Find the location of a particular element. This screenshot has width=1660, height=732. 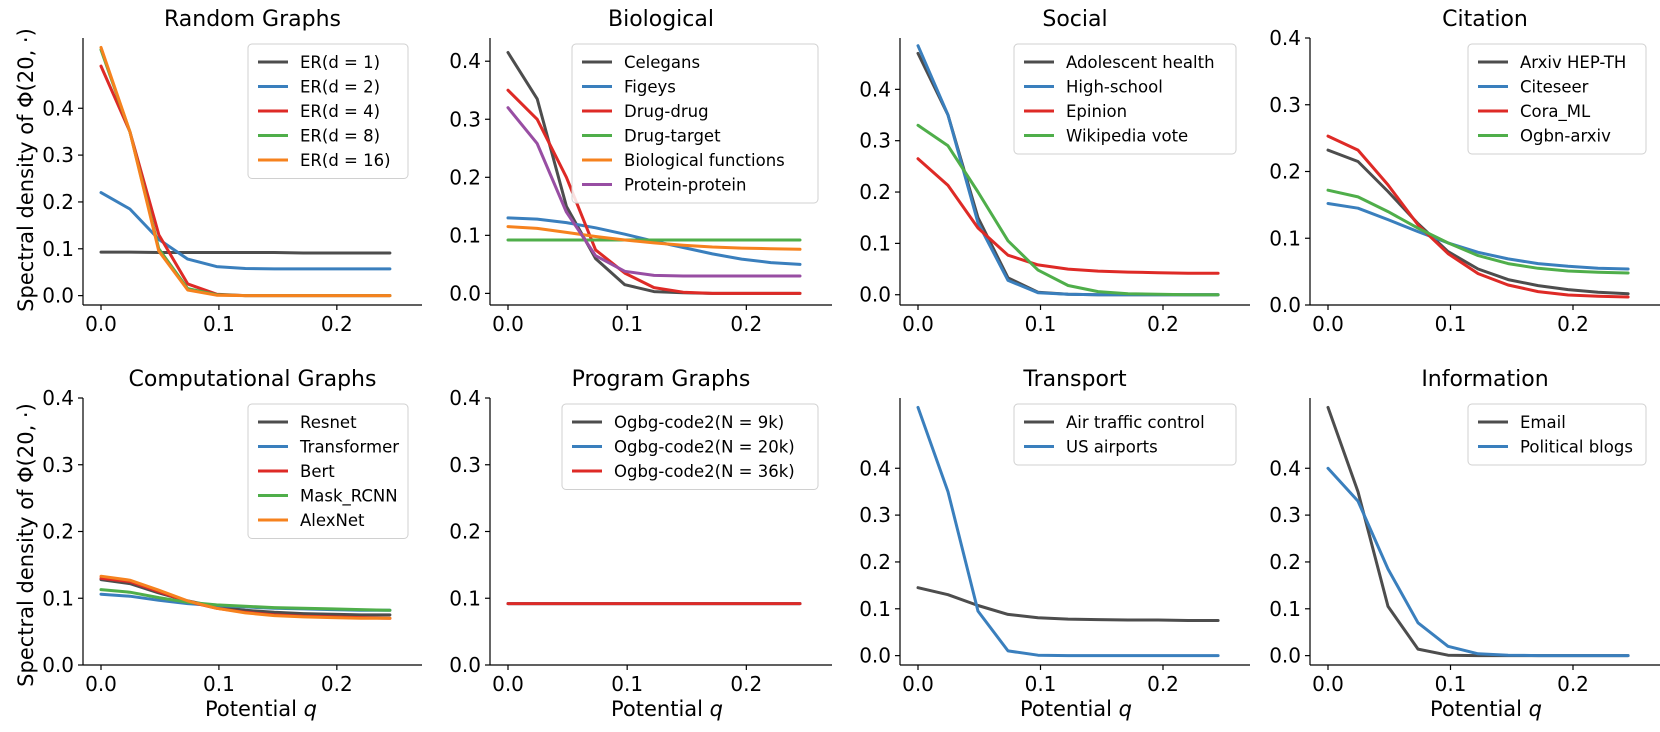

legend-label: ER(d = 16) is located at coordinates (345, 160).